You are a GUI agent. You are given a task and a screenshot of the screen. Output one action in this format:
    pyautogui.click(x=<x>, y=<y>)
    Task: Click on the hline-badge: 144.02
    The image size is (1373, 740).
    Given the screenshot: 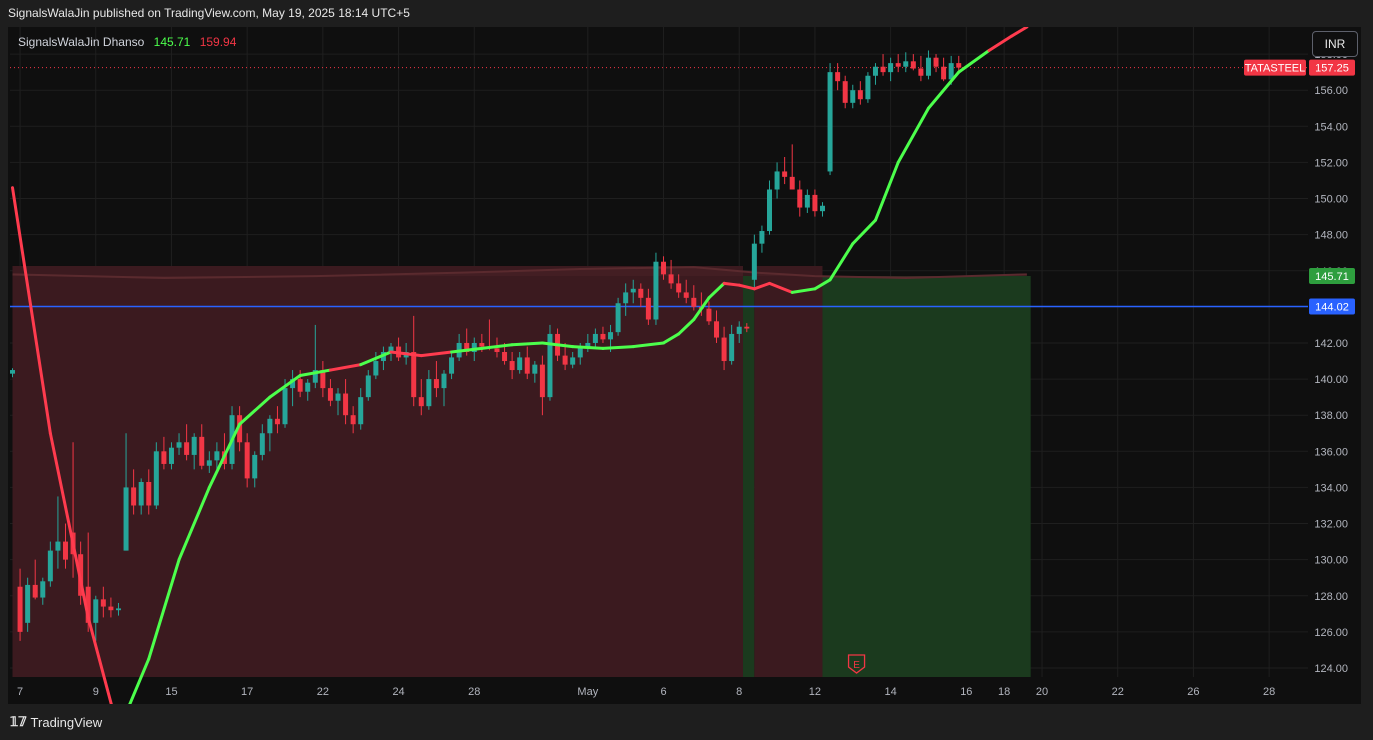 What is the action you would take?
    pyautogui.click(x=1332, y=306)
    